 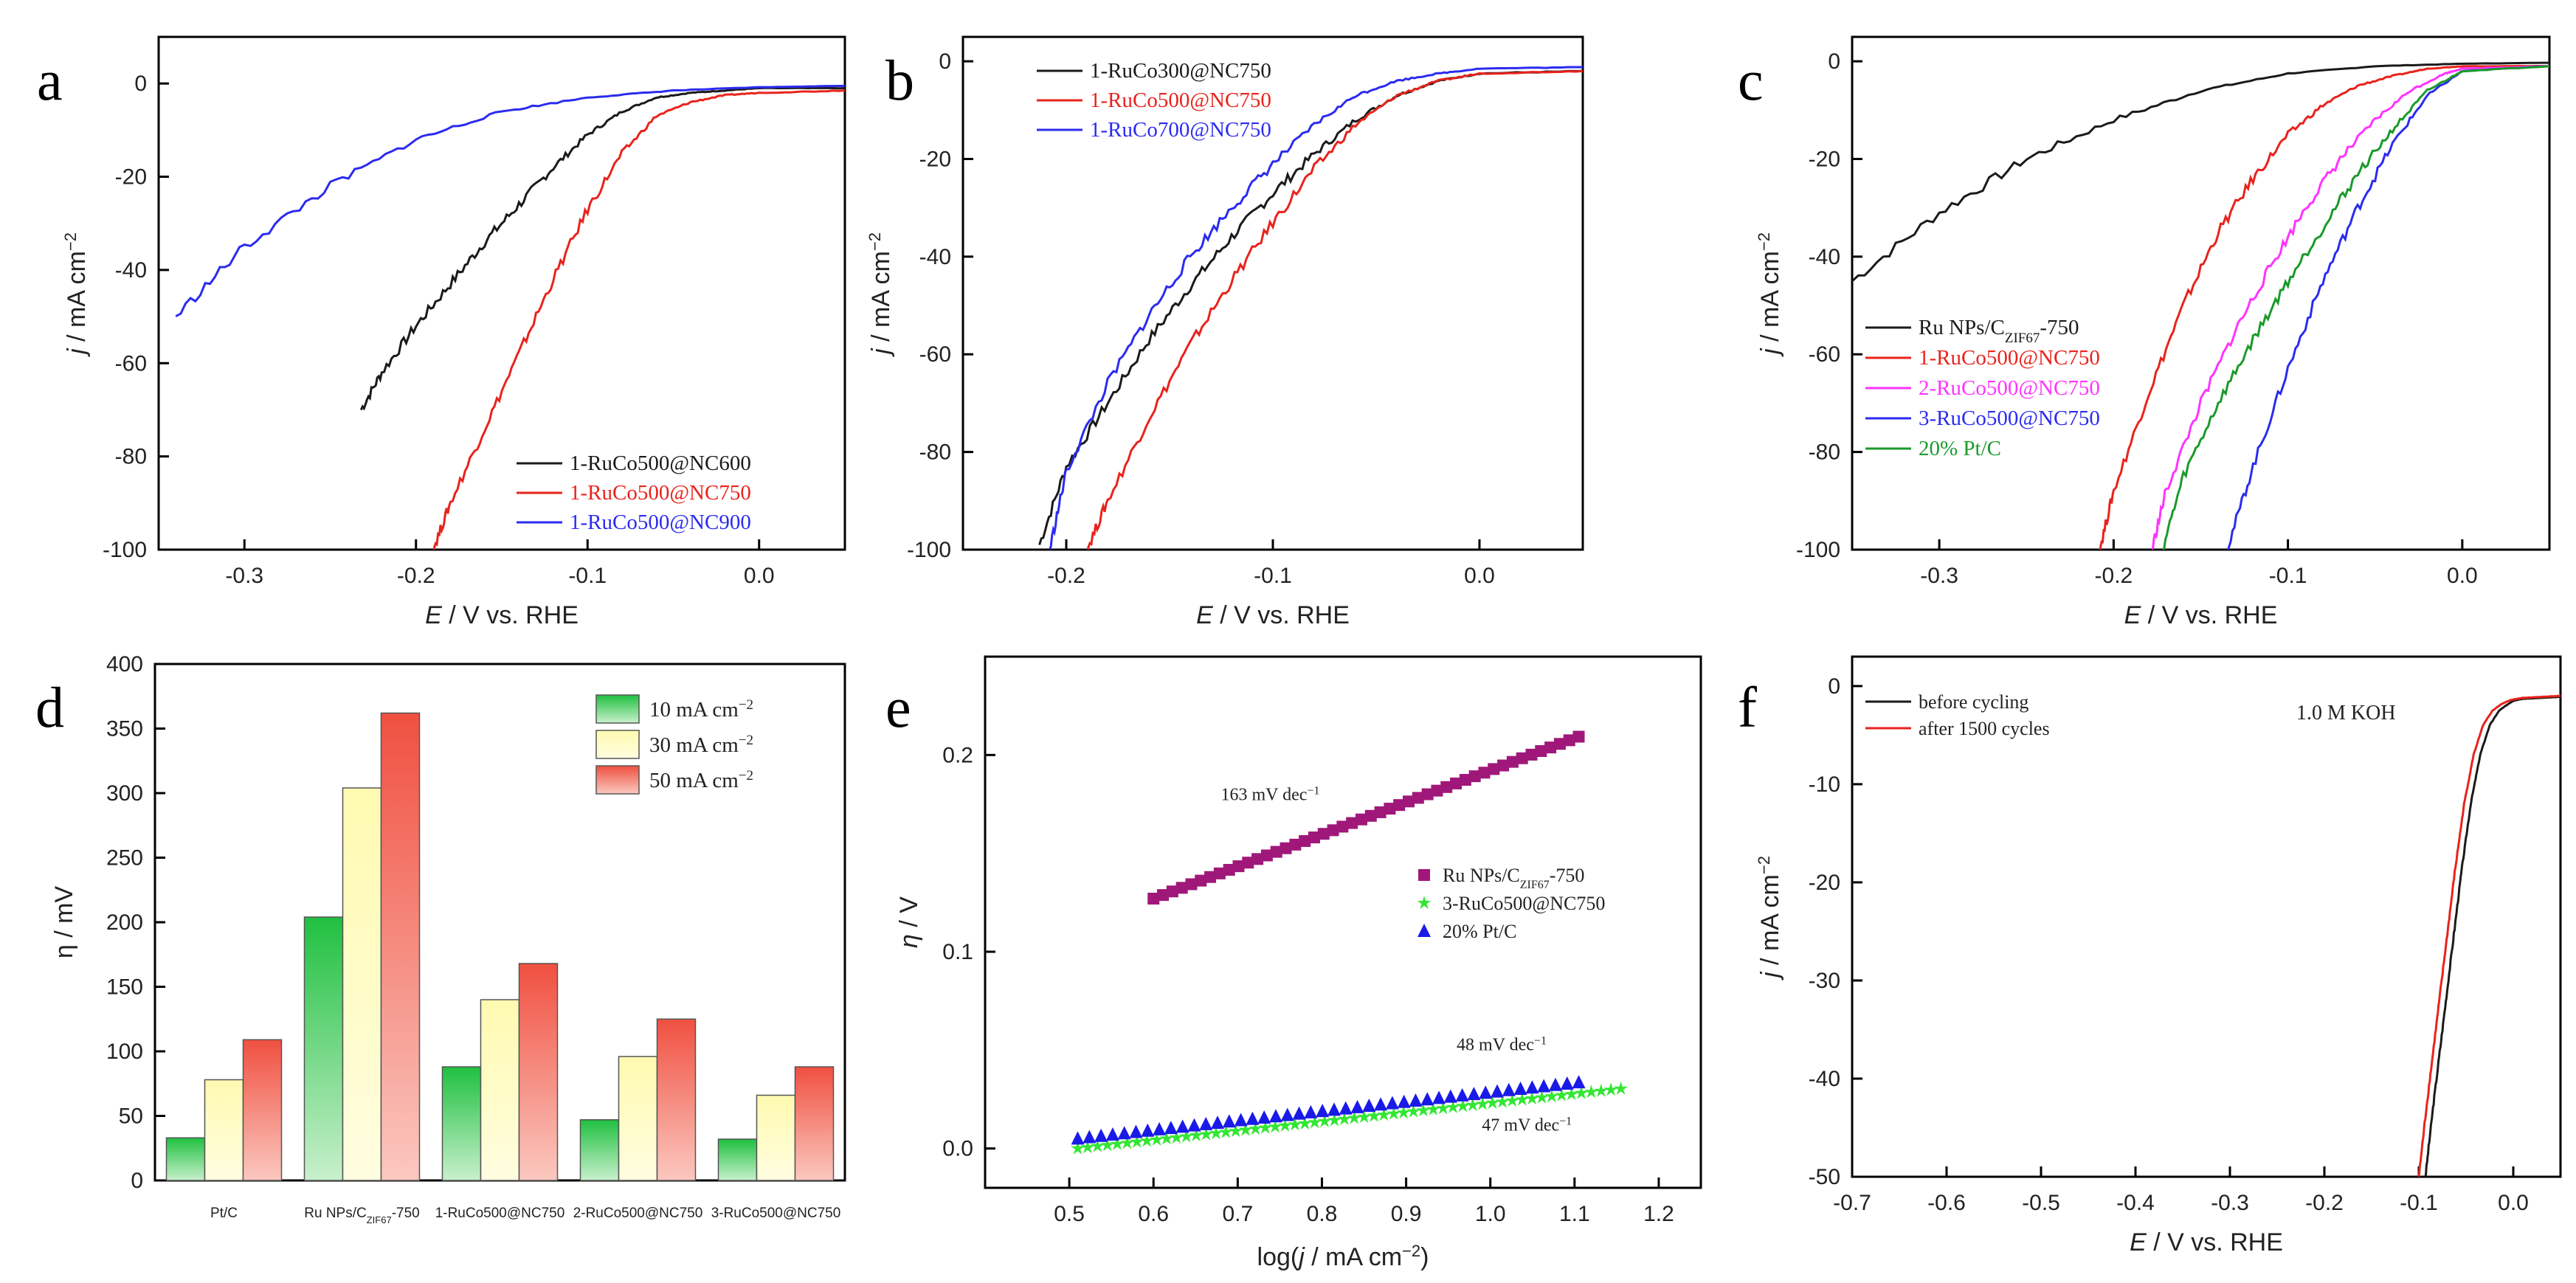 What do you see at coordinates (125, 858) in the screenshot?
I see `y-tick-label: 250` at bounding box center [125, 858].